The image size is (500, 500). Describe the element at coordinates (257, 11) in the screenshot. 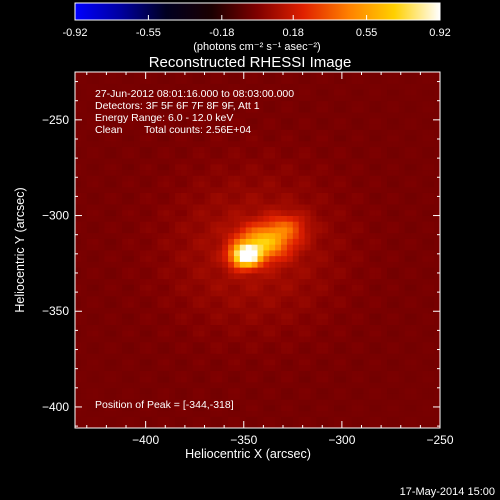

I see `colorbar-gradient` at that location.